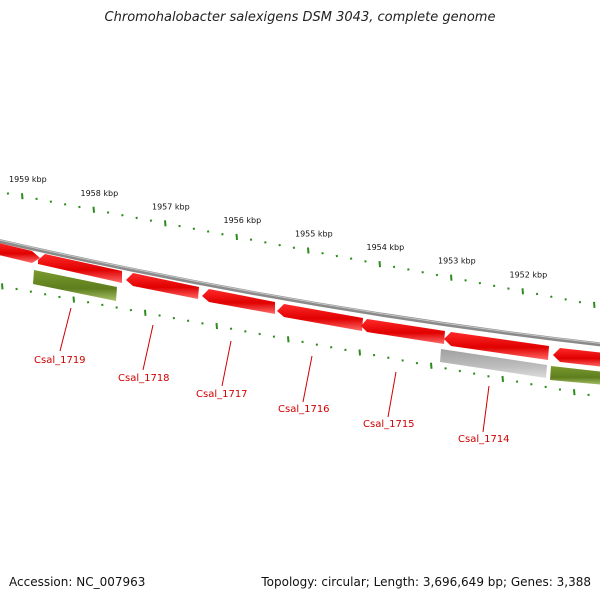 This screenshot has width=600, height=600. What do you see at coordinates (60, 360) in the screenshot?
I see `locus-label-csal-1719: Csal_1719` at bounding box center [60, 360].